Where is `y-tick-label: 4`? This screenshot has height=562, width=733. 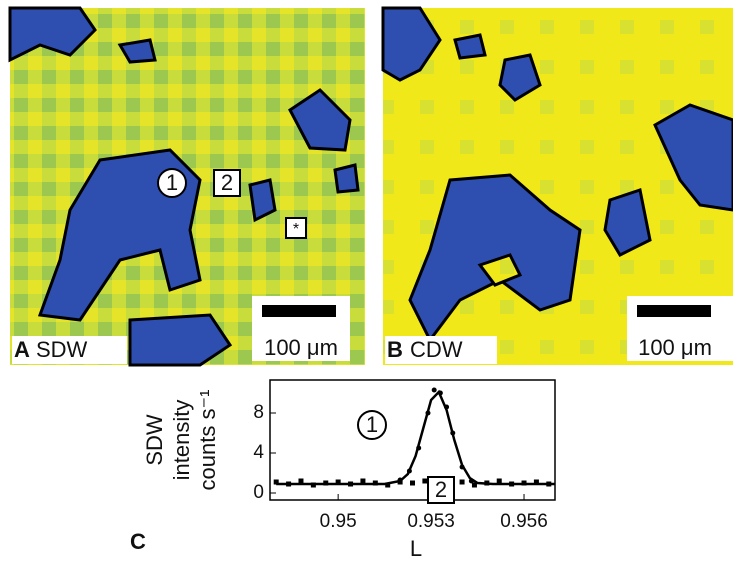
y-tick-label: 4 is located at coordinates (258, 452).